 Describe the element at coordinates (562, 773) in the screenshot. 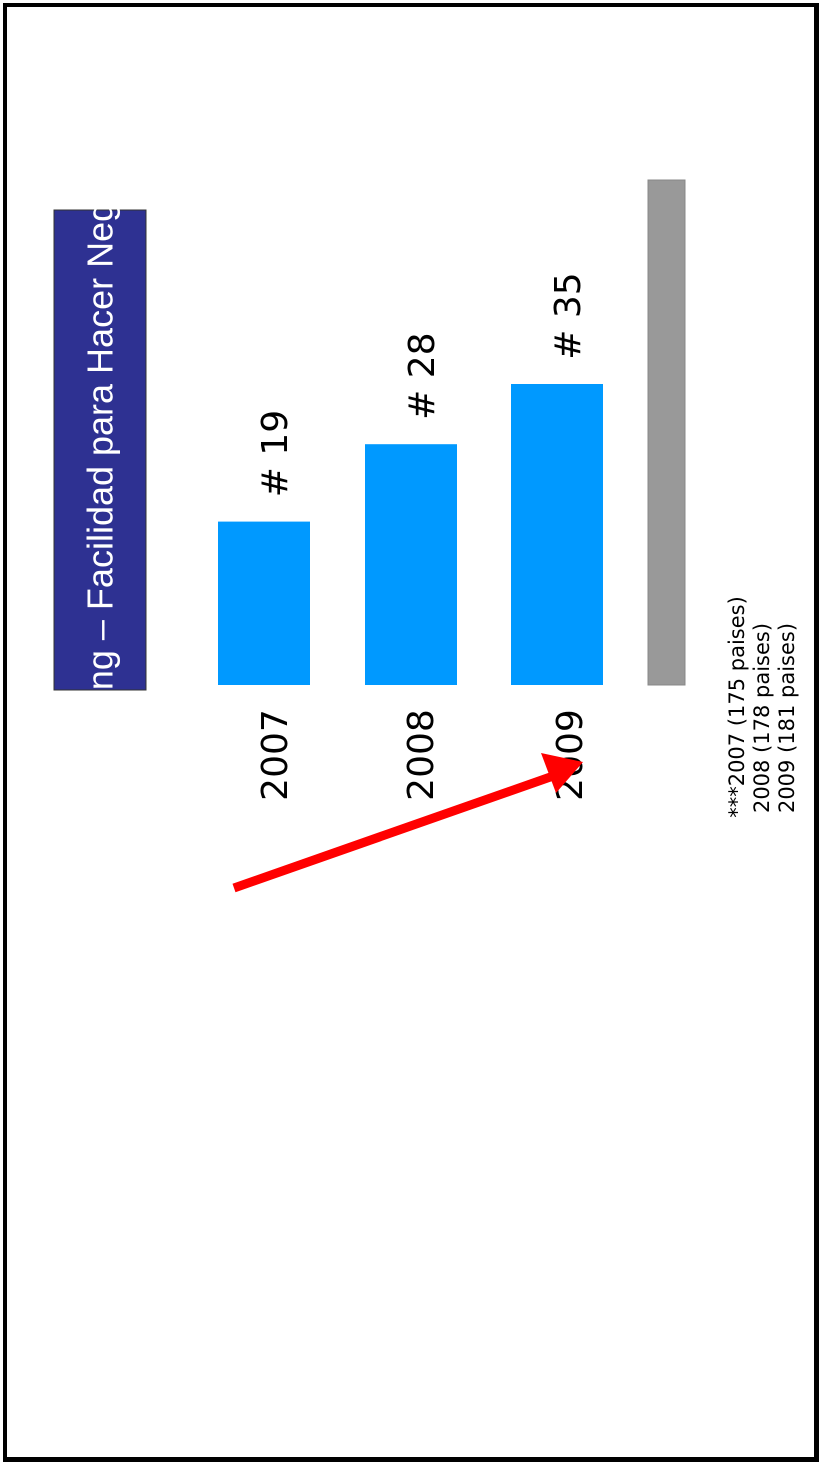

I see `trend-arrow-head` at that location.